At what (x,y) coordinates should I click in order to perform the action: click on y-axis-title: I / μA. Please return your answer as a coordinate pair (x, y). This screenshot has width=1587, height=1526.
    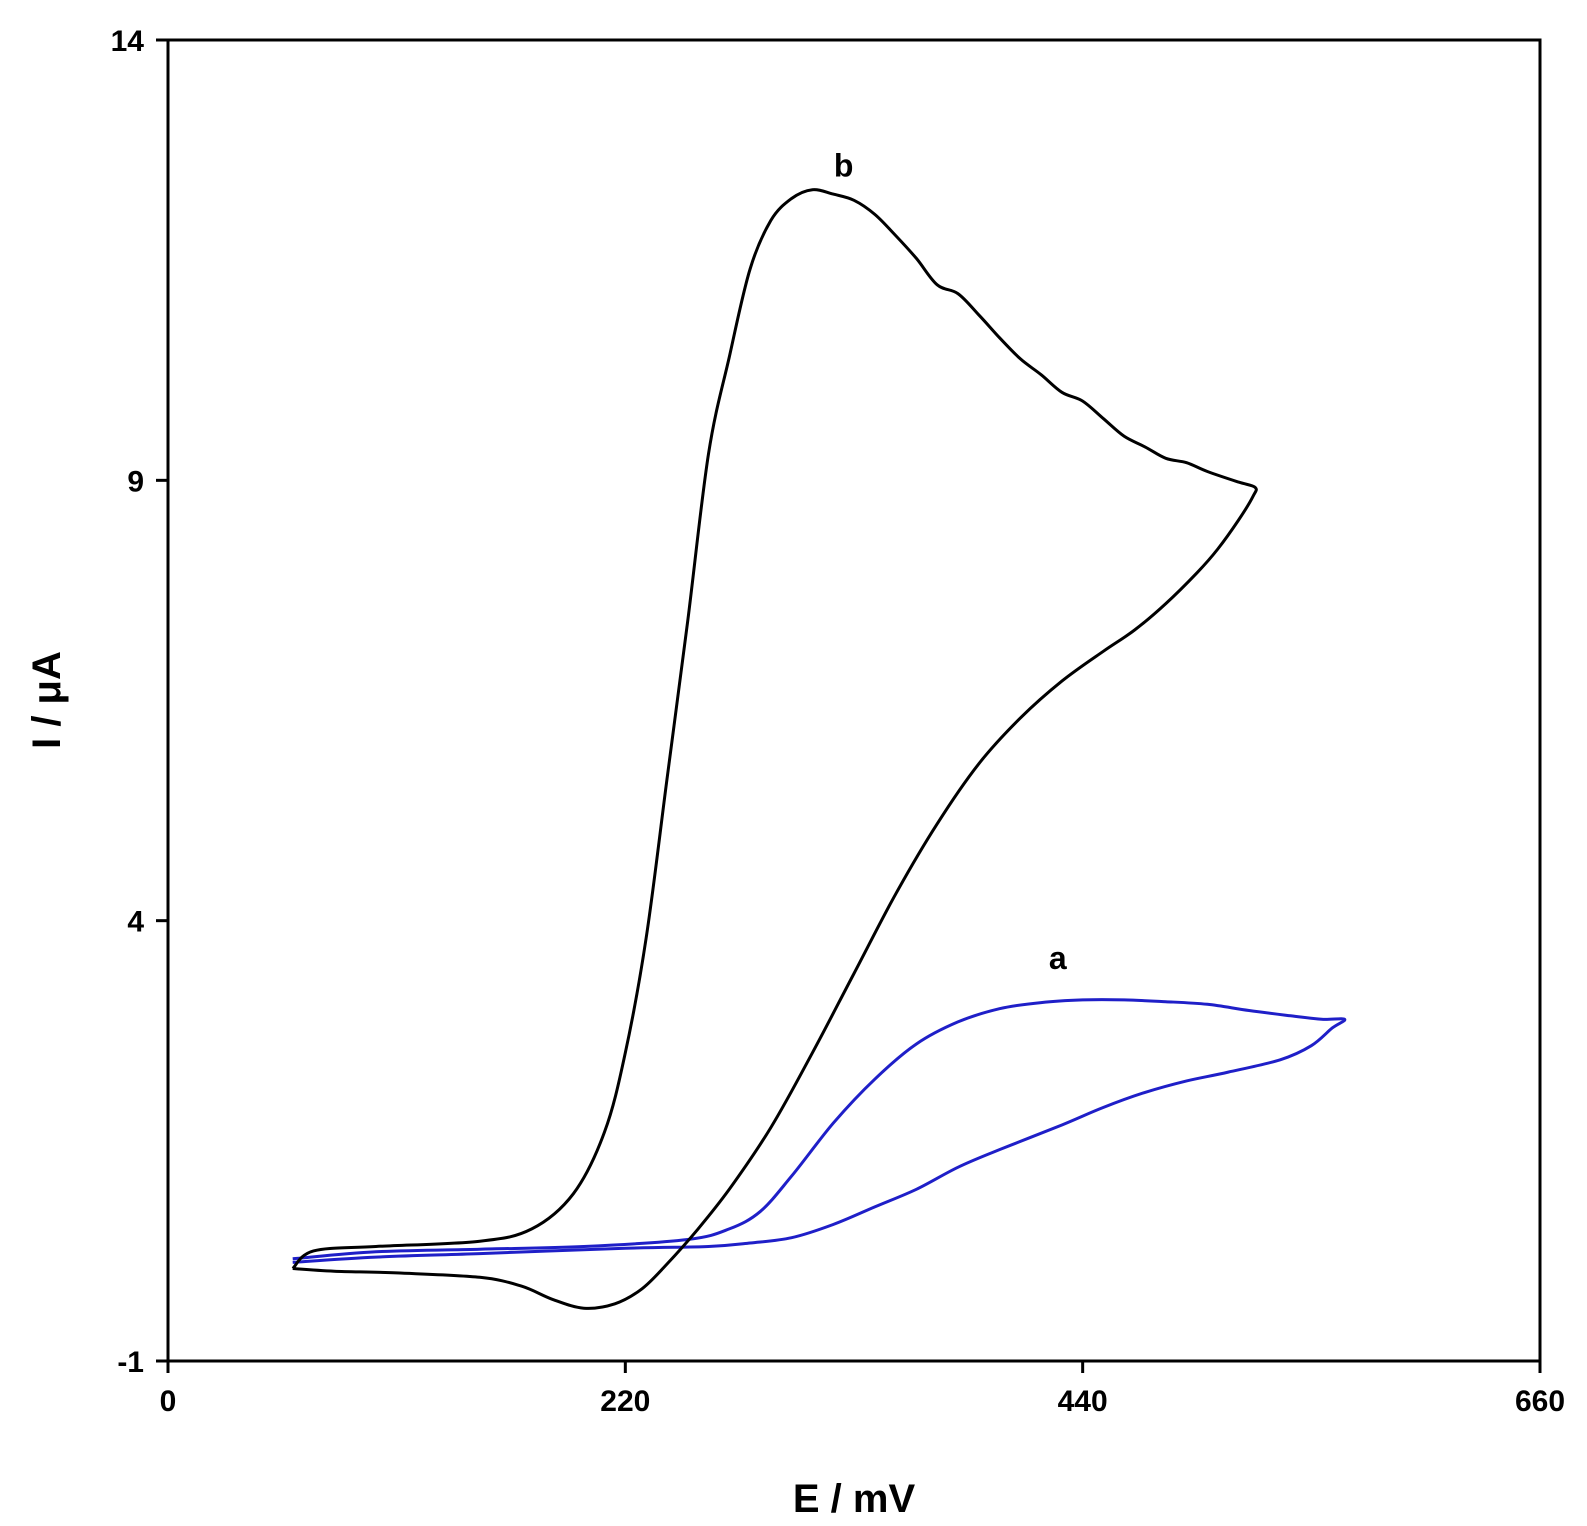
    Looking at the image, I should click on (47, 700).